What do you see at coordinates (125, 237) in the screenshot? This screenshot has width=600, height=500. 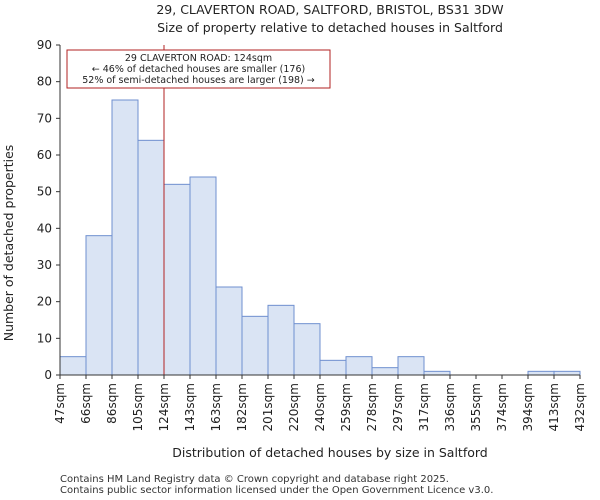 I see `bar-86sqm` at bounding box center [125, 237].